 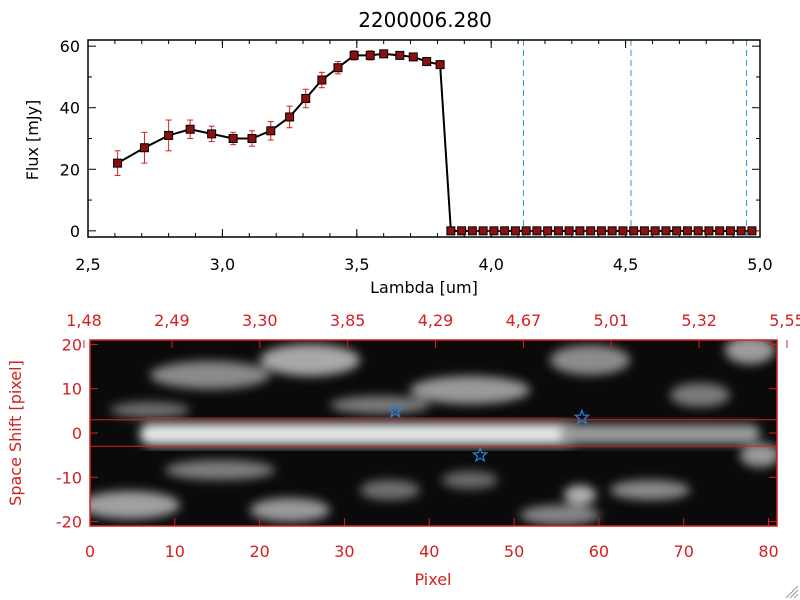 What do you see at coordinates (344, 551) in the screenshot?
I see `x-tick-label: 30` at bounding box center [344, 551].